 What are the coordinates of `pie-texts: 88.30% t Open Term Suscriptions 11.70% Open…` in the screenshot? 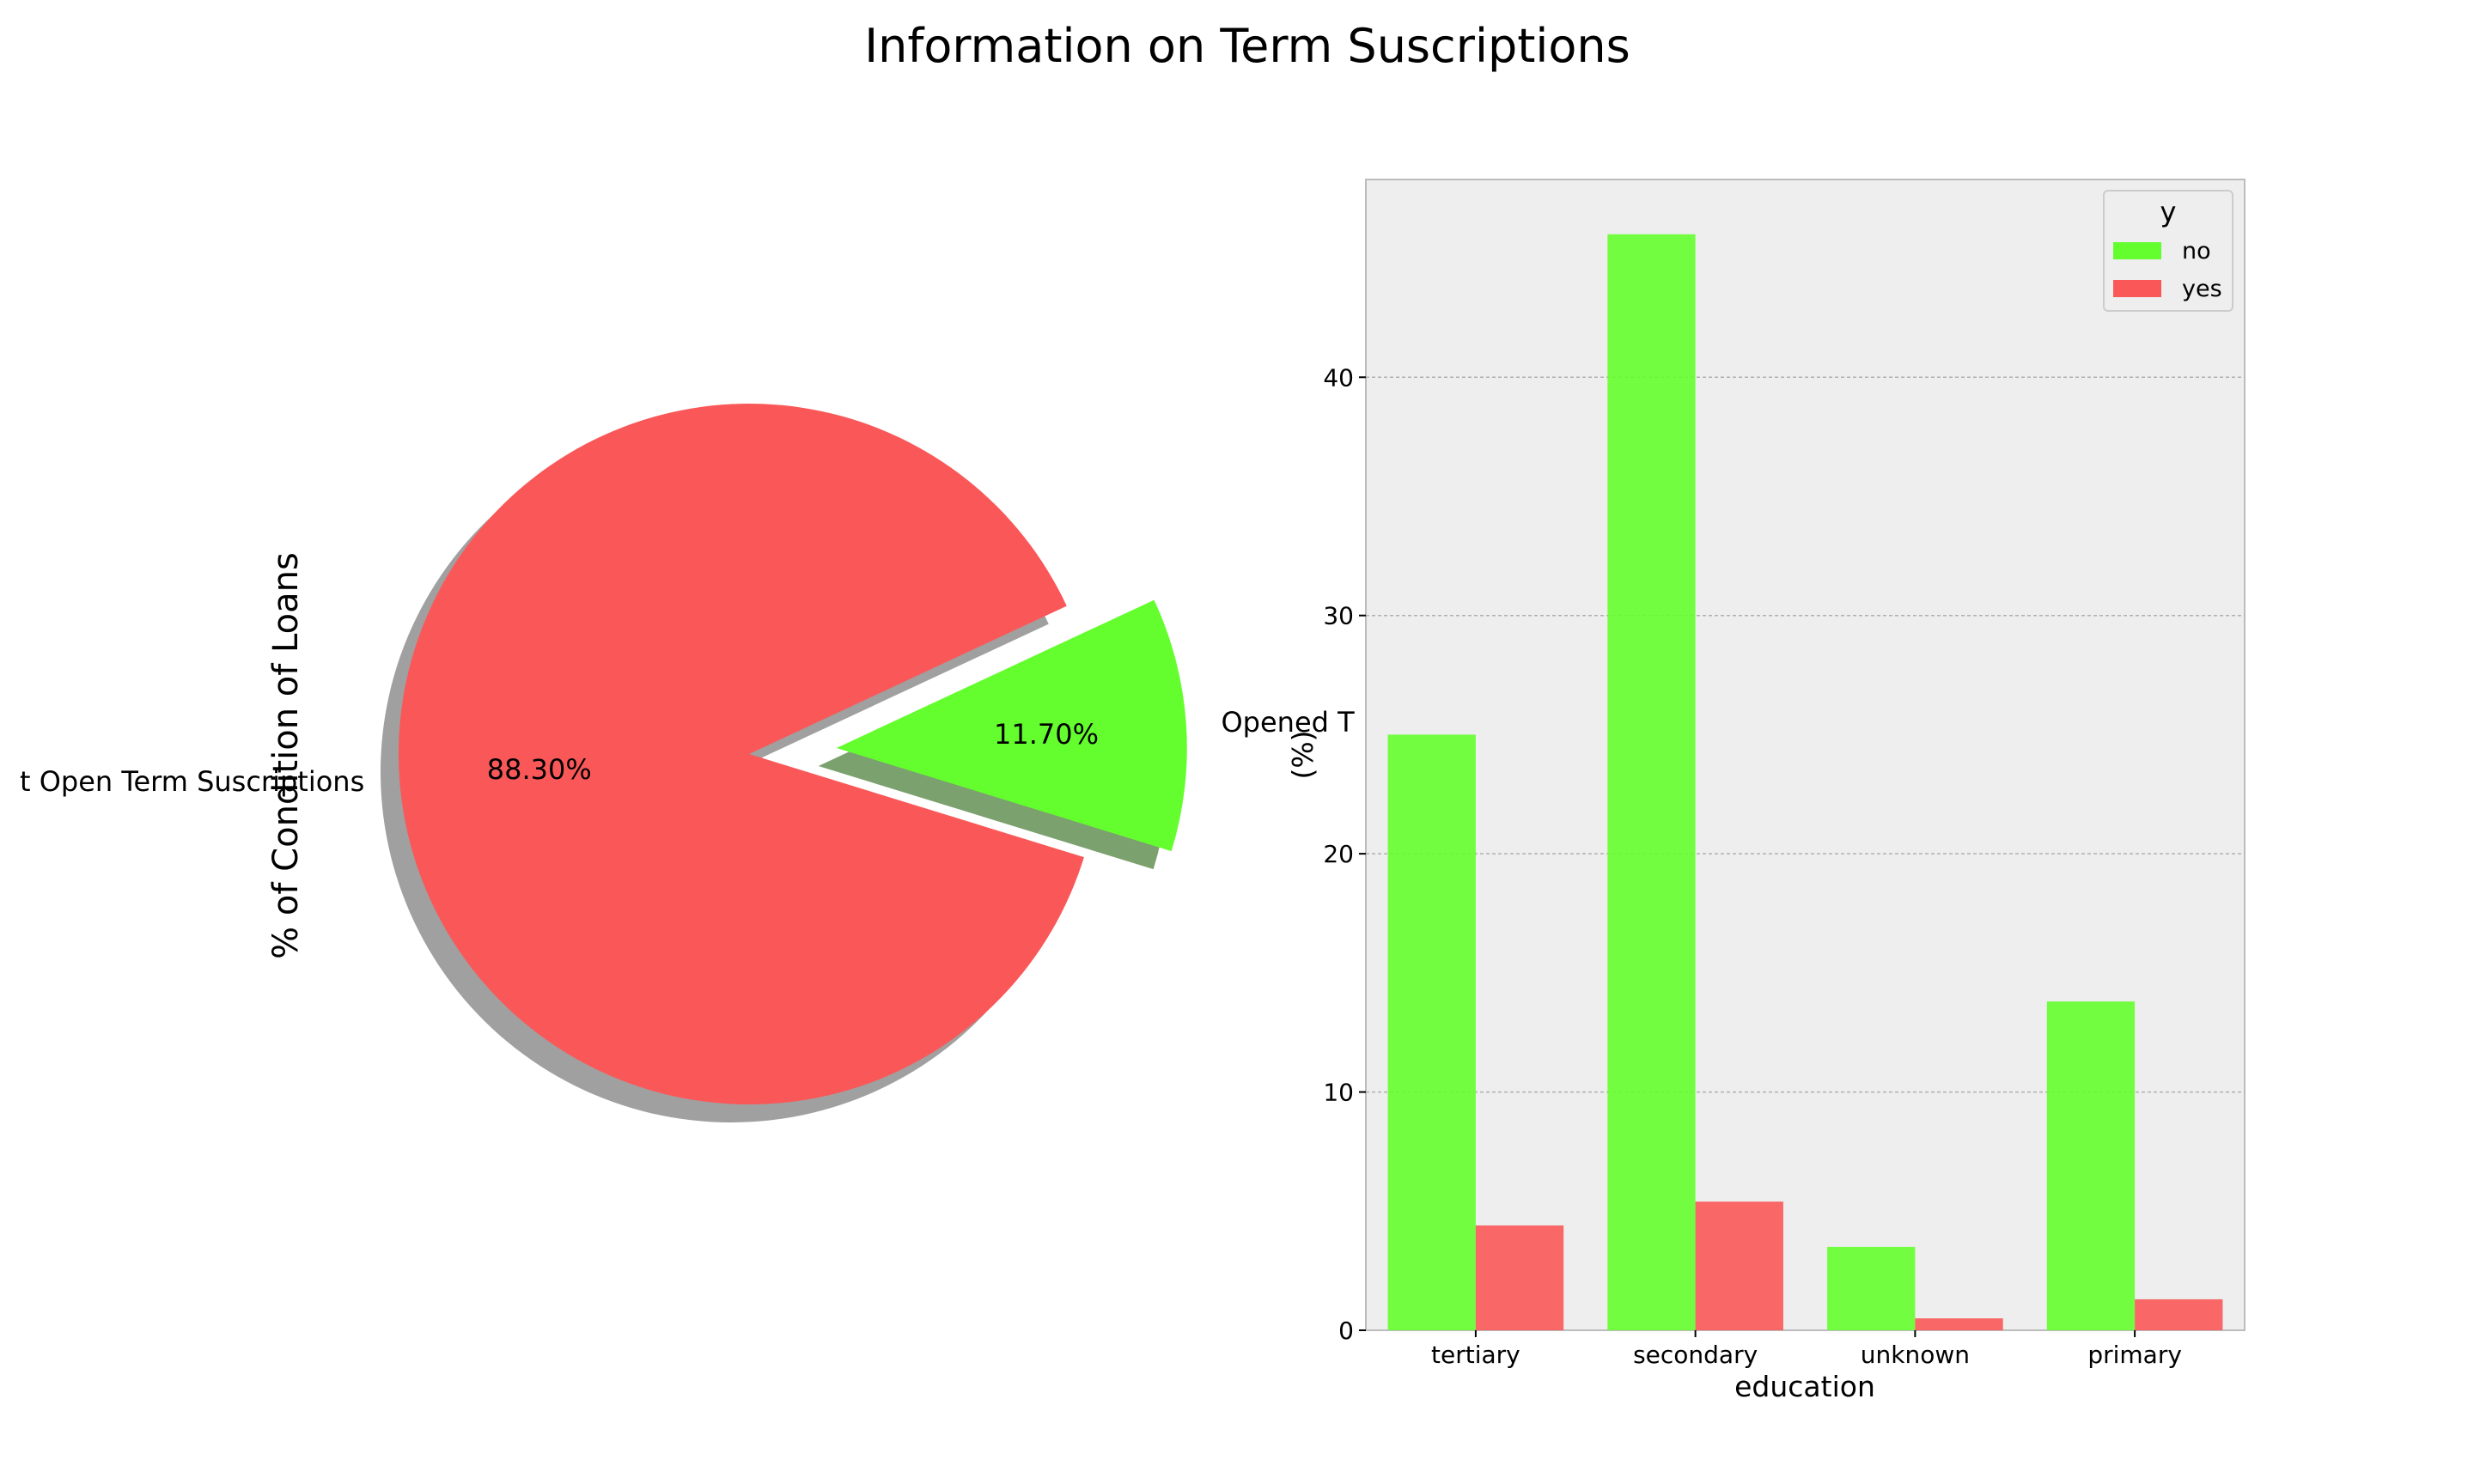 It's located at (687, 752).